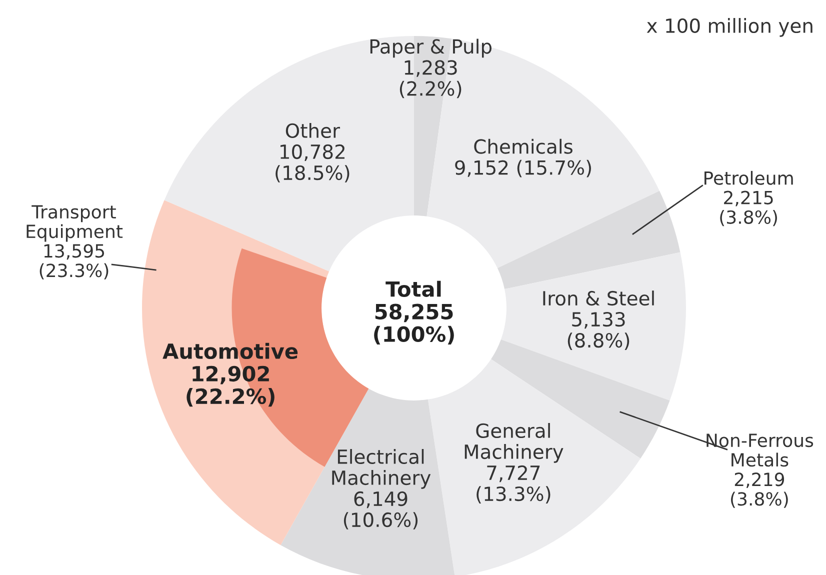  I want to click on slice-label: Other, so click(313, 130).